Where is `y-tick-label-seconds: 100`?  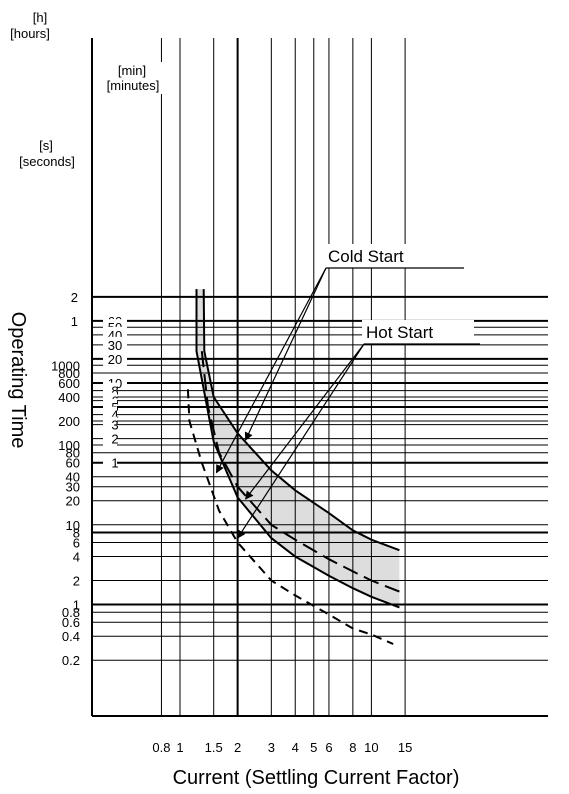
y-tick-label-seconds: 100 is located at coordinates (69, 445).